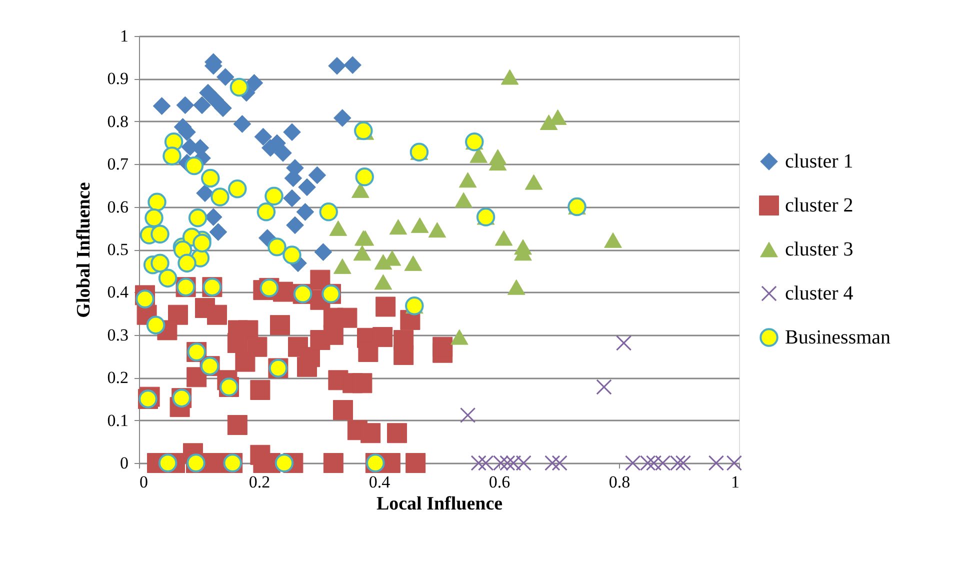 This screenshot has width=957, height=577. I want to click on x-tick-label: 0.2, so click(259, 482).